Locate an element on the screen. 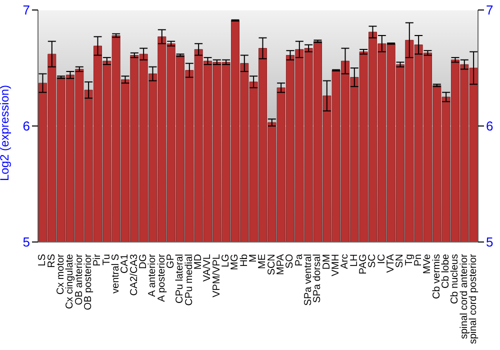  x-tick-label: spinal cord posterior is located at coordinates (473, 298).